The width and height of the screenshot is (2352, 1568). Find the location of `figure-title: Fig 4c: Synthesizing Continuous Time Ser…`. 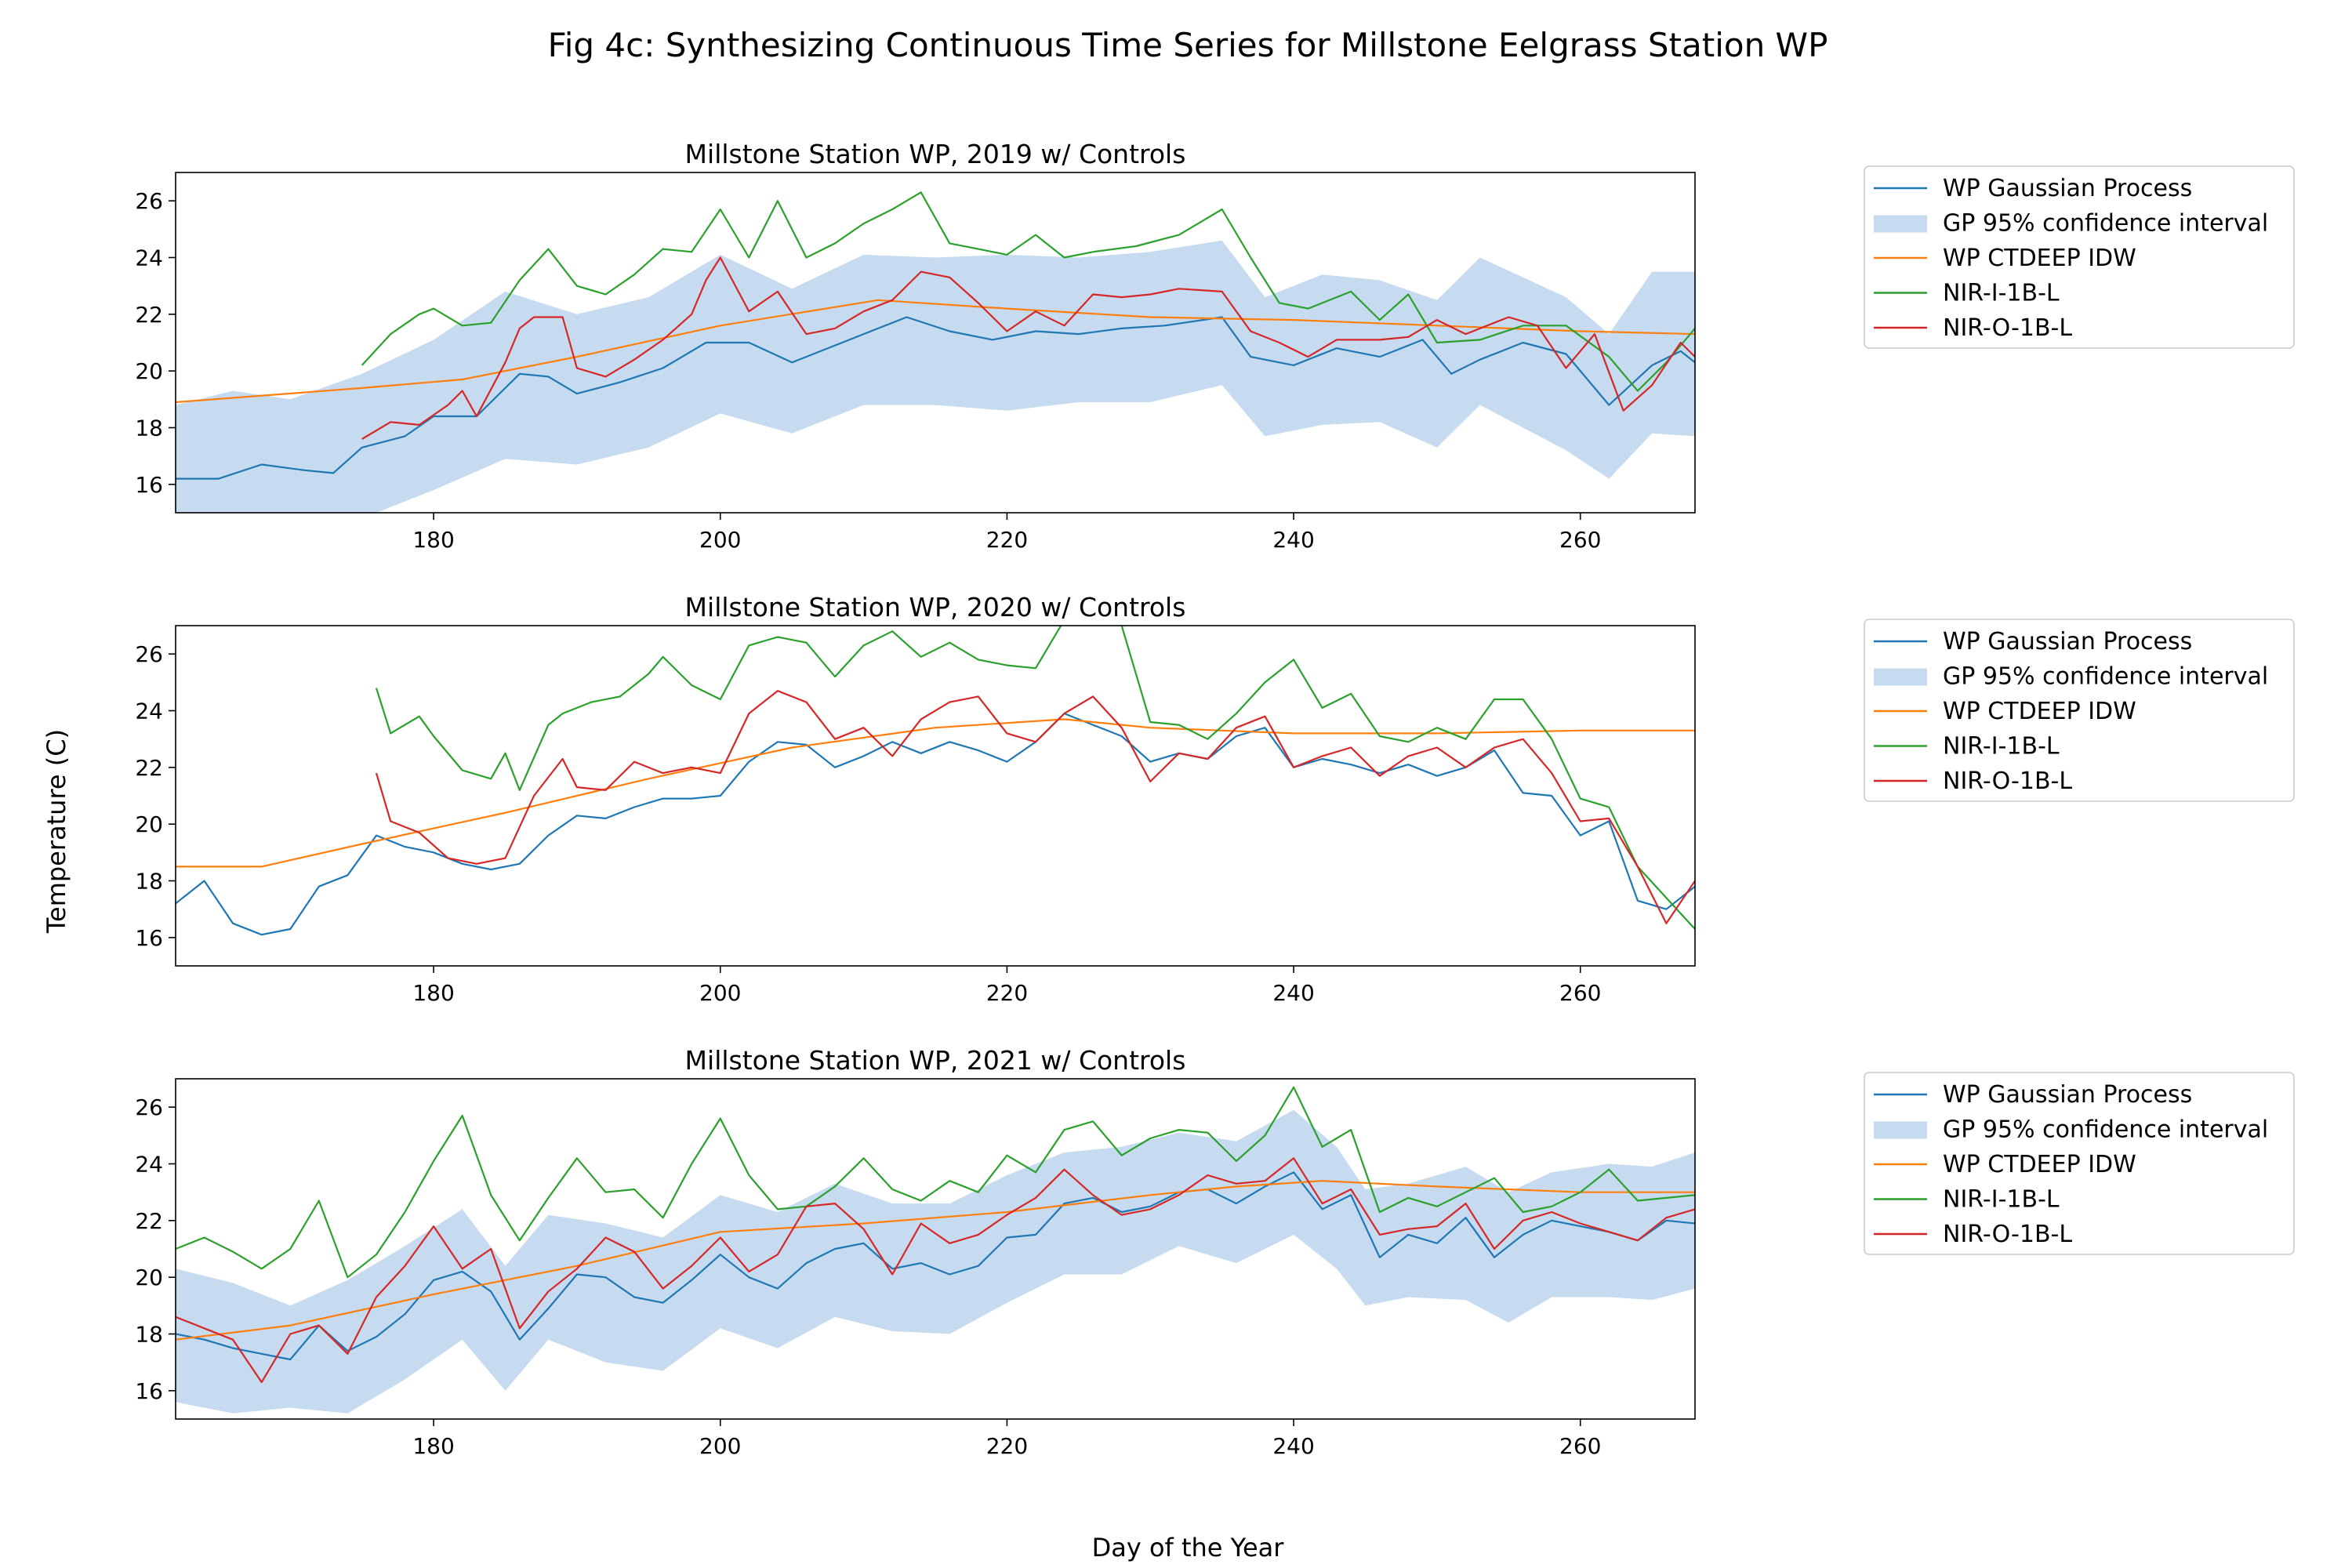

figure-title: Fig 4c: Synthesizing Continuous Time Ser… is located at coordinates (1188, 45).